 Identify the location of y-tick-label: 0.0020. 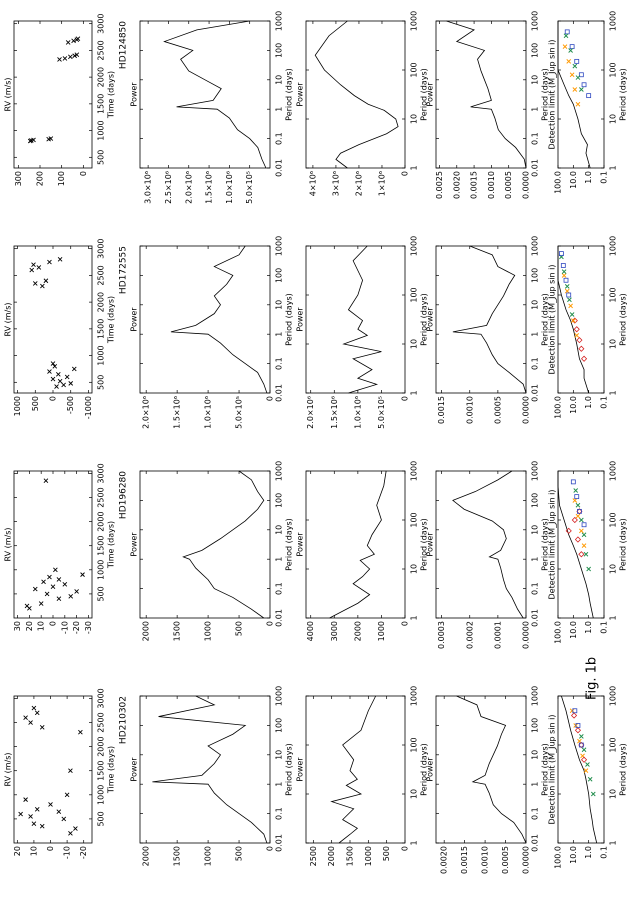
(444, 860).